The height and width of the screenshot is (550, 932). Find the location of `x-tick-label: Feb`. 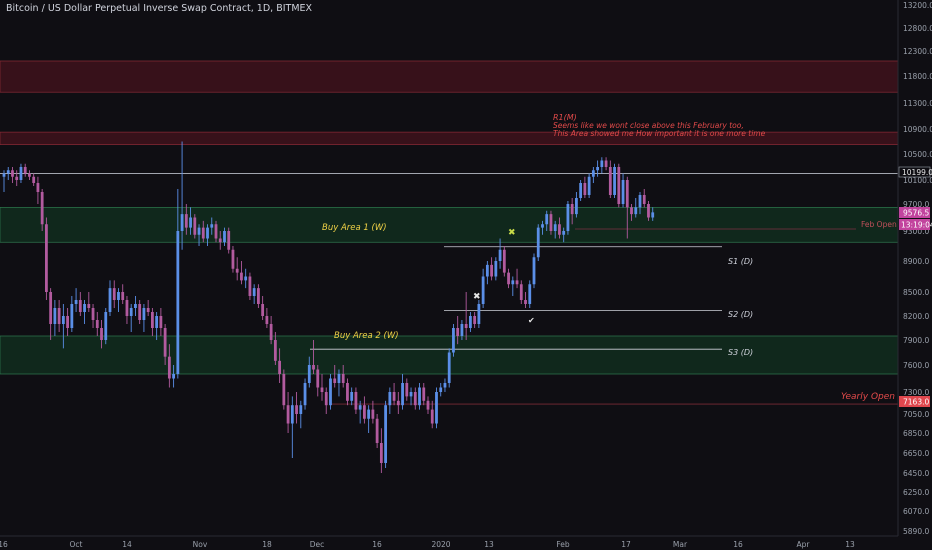

x-tick-label: Feb is located at coordinates (563, 544).